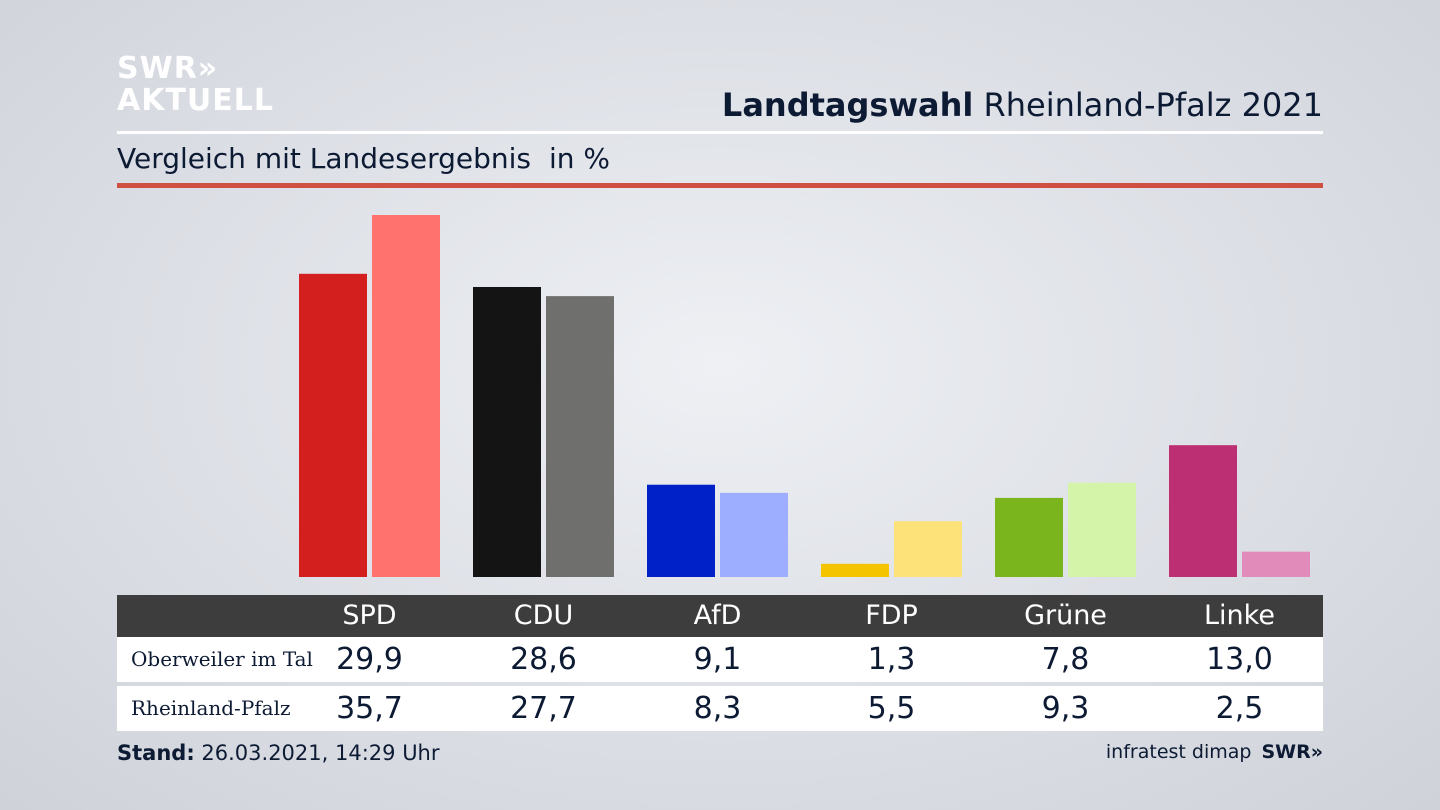 The height and width of the screenshot is (810, 1440). Describe the element at coordinates (847, 105) in the screenshot. I see `title-bold: Landtagswahl` at that location.